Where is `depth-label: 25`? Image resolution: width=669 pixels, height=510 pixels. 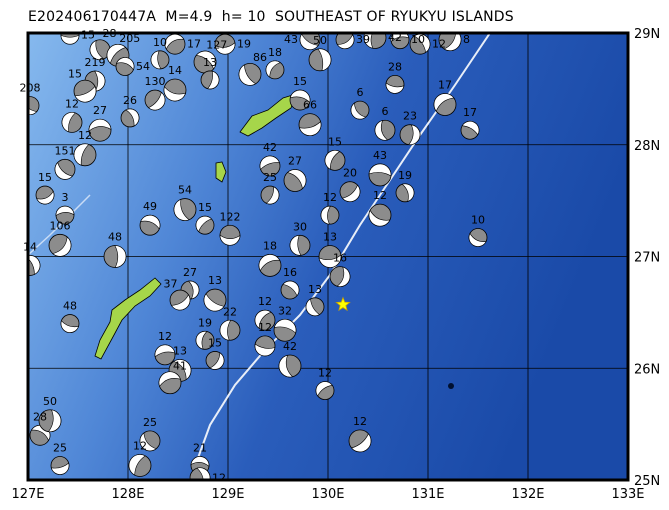 depth-label: 25 is located at coordinates (270, 177).